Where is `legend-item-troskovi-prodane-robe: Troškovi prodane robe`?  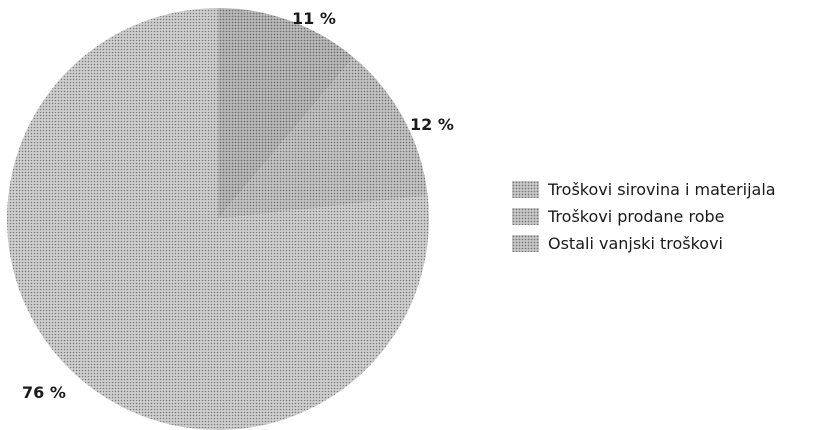
legend-item-troskovi-prodane-robe: Troškovi prodane robe is located at coordinates (644, 216).